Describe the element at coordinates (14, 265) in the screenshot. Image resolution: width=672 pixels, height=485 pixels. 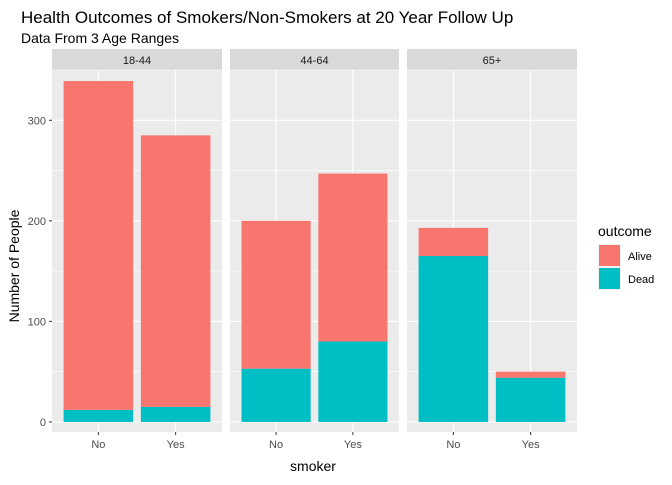
I see `y-axis-title: Number of People` at that location.